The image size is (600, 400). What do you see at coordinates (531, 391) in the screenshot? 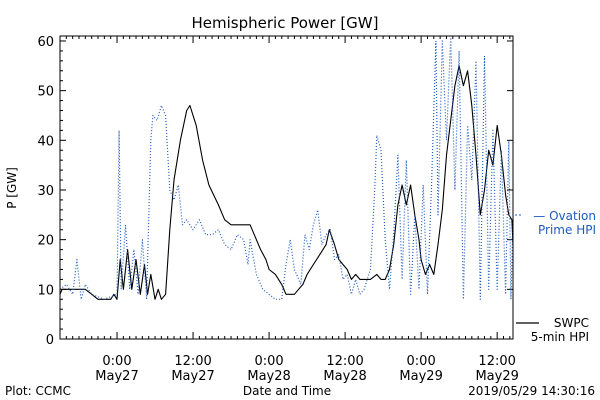
I see `timestamp: 2019/05/29 14:30:16` at bounding box center [531, 391].